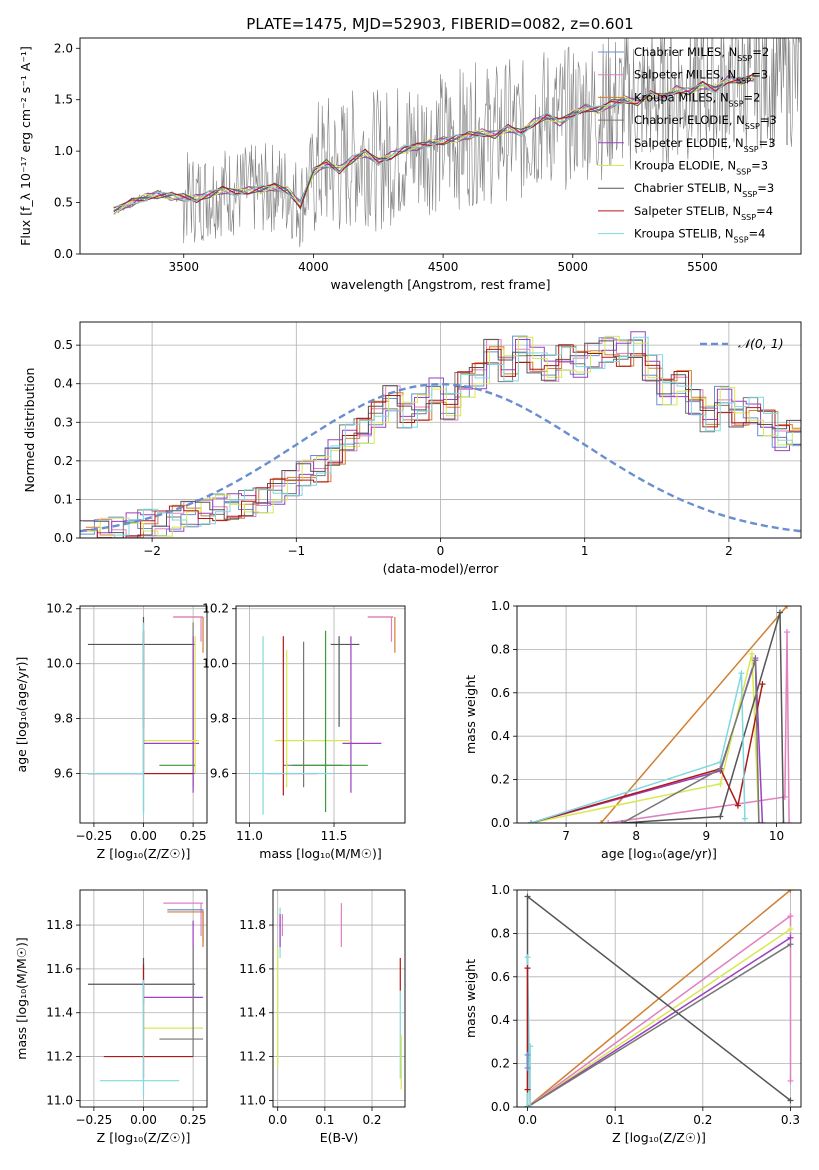 The height and width of the screenshot is (1170, 819). I want to click on x-tick-label: 2, so click(729, 551).